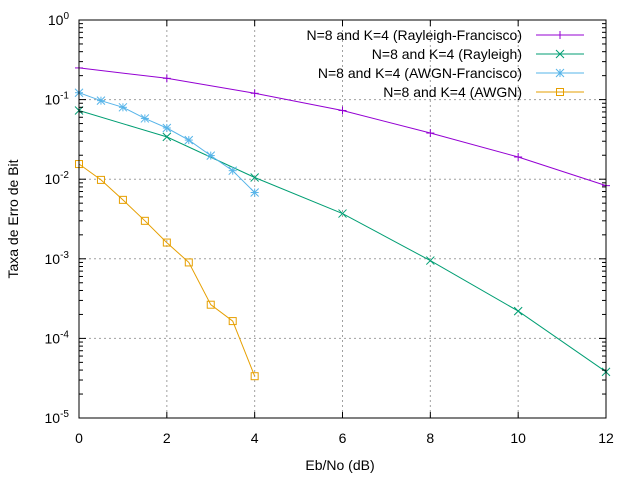  I want to click on y-tick-label: 10⁰, so click(59, 19).